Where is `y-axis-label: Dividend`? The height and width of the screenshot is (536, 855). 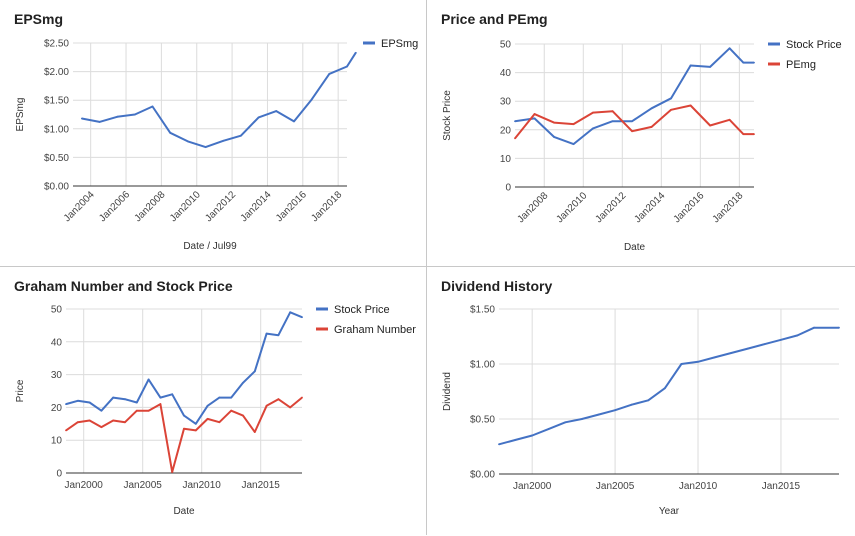 y-axis-label: Dividend is located at coordinates (447, 391).